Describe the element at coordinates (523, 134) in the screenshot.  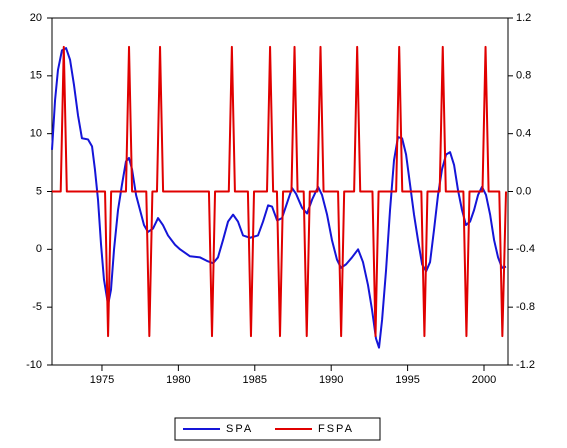
I see `y2-tick-label: 0.4` at that location.